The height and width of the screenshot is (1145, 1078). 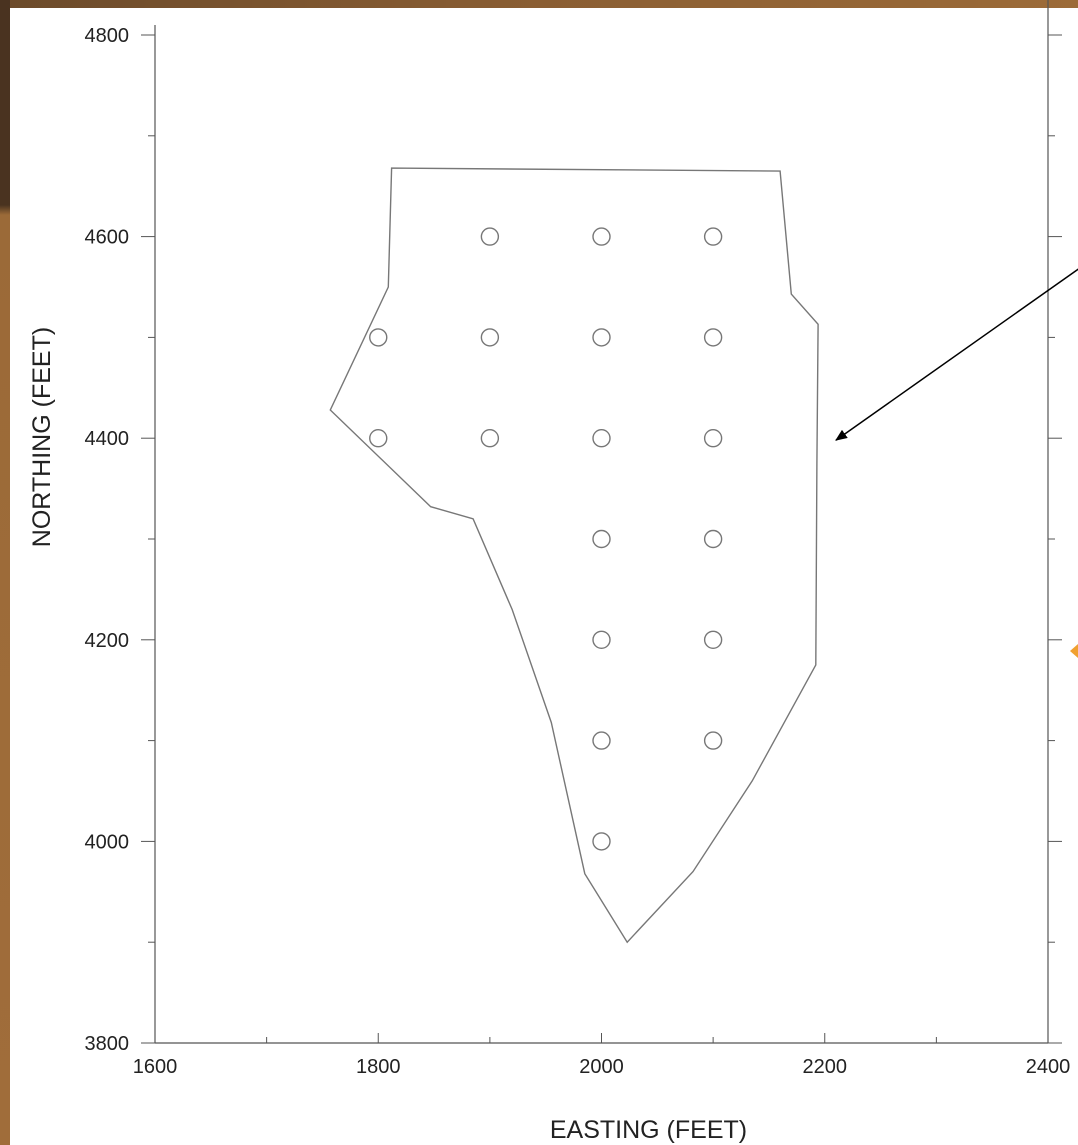 What do you see at coordinates (107, 842) in the screenshot?
I see `y-tick-label: 4000` at bounding box center [107, 842].